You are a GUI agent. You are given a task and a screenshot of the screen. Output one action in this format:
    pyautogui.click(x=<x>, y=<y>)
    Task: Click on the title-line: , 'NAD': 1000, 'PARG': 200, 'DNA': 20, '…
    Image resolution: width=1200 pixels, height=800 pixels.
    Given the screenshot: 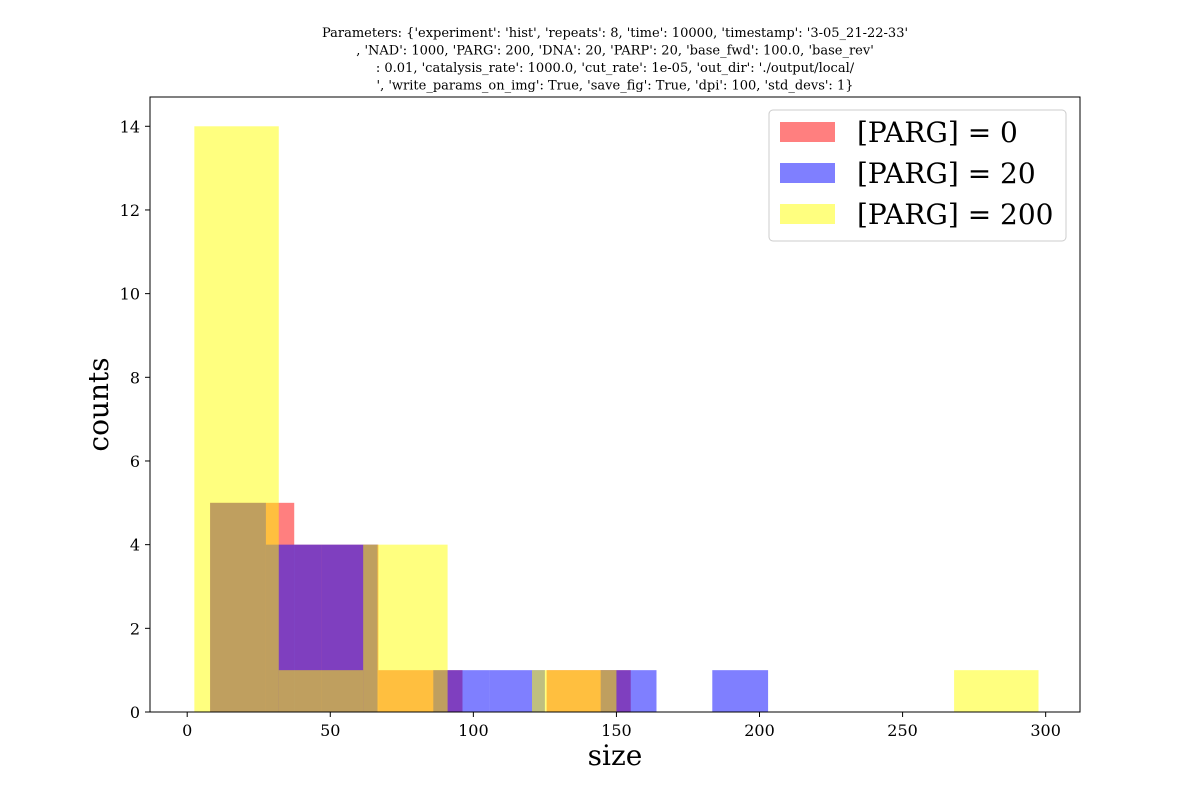 What is the action you would take?
    pyautogui.click(x=615, y=51)
    